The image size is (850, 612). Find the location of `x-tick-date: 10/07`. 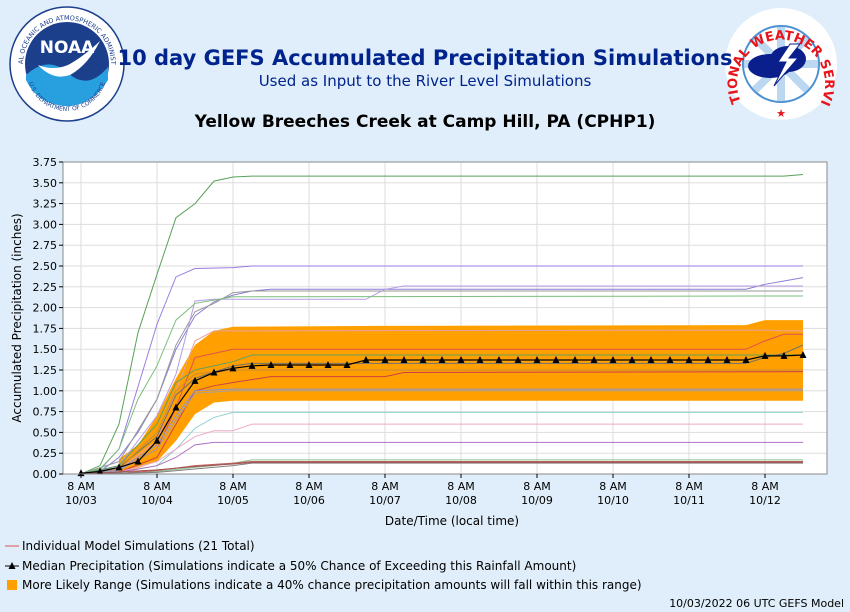

x-tick-date: 10/07 is located at coordinates (385, 500).